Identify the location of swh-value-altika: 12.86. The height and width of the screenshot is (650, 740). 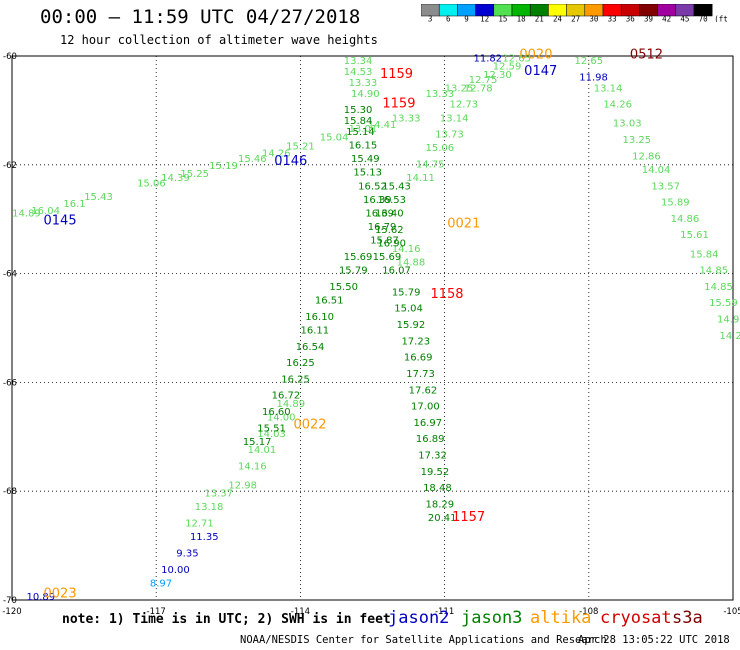
(646, 156).